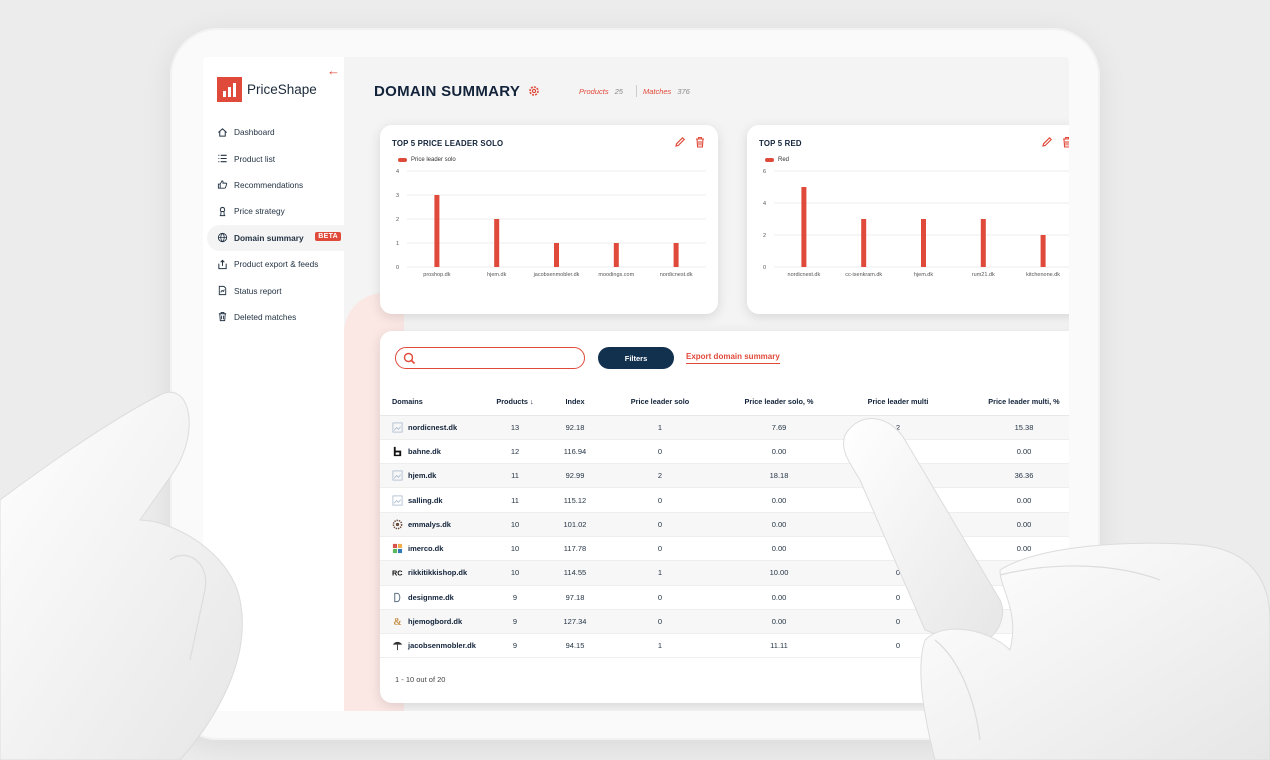 Image resolution: width=1270 pixels, height=760 pixels. I want to click on col-header-price-leader-solo-pct: Price leader solo, %, so click(779, 402).